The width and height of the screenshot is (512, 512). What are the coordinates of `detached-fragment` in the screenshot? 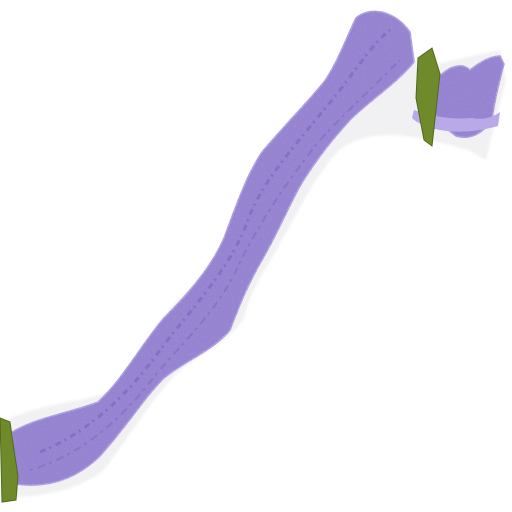 It's located at (469, 96).